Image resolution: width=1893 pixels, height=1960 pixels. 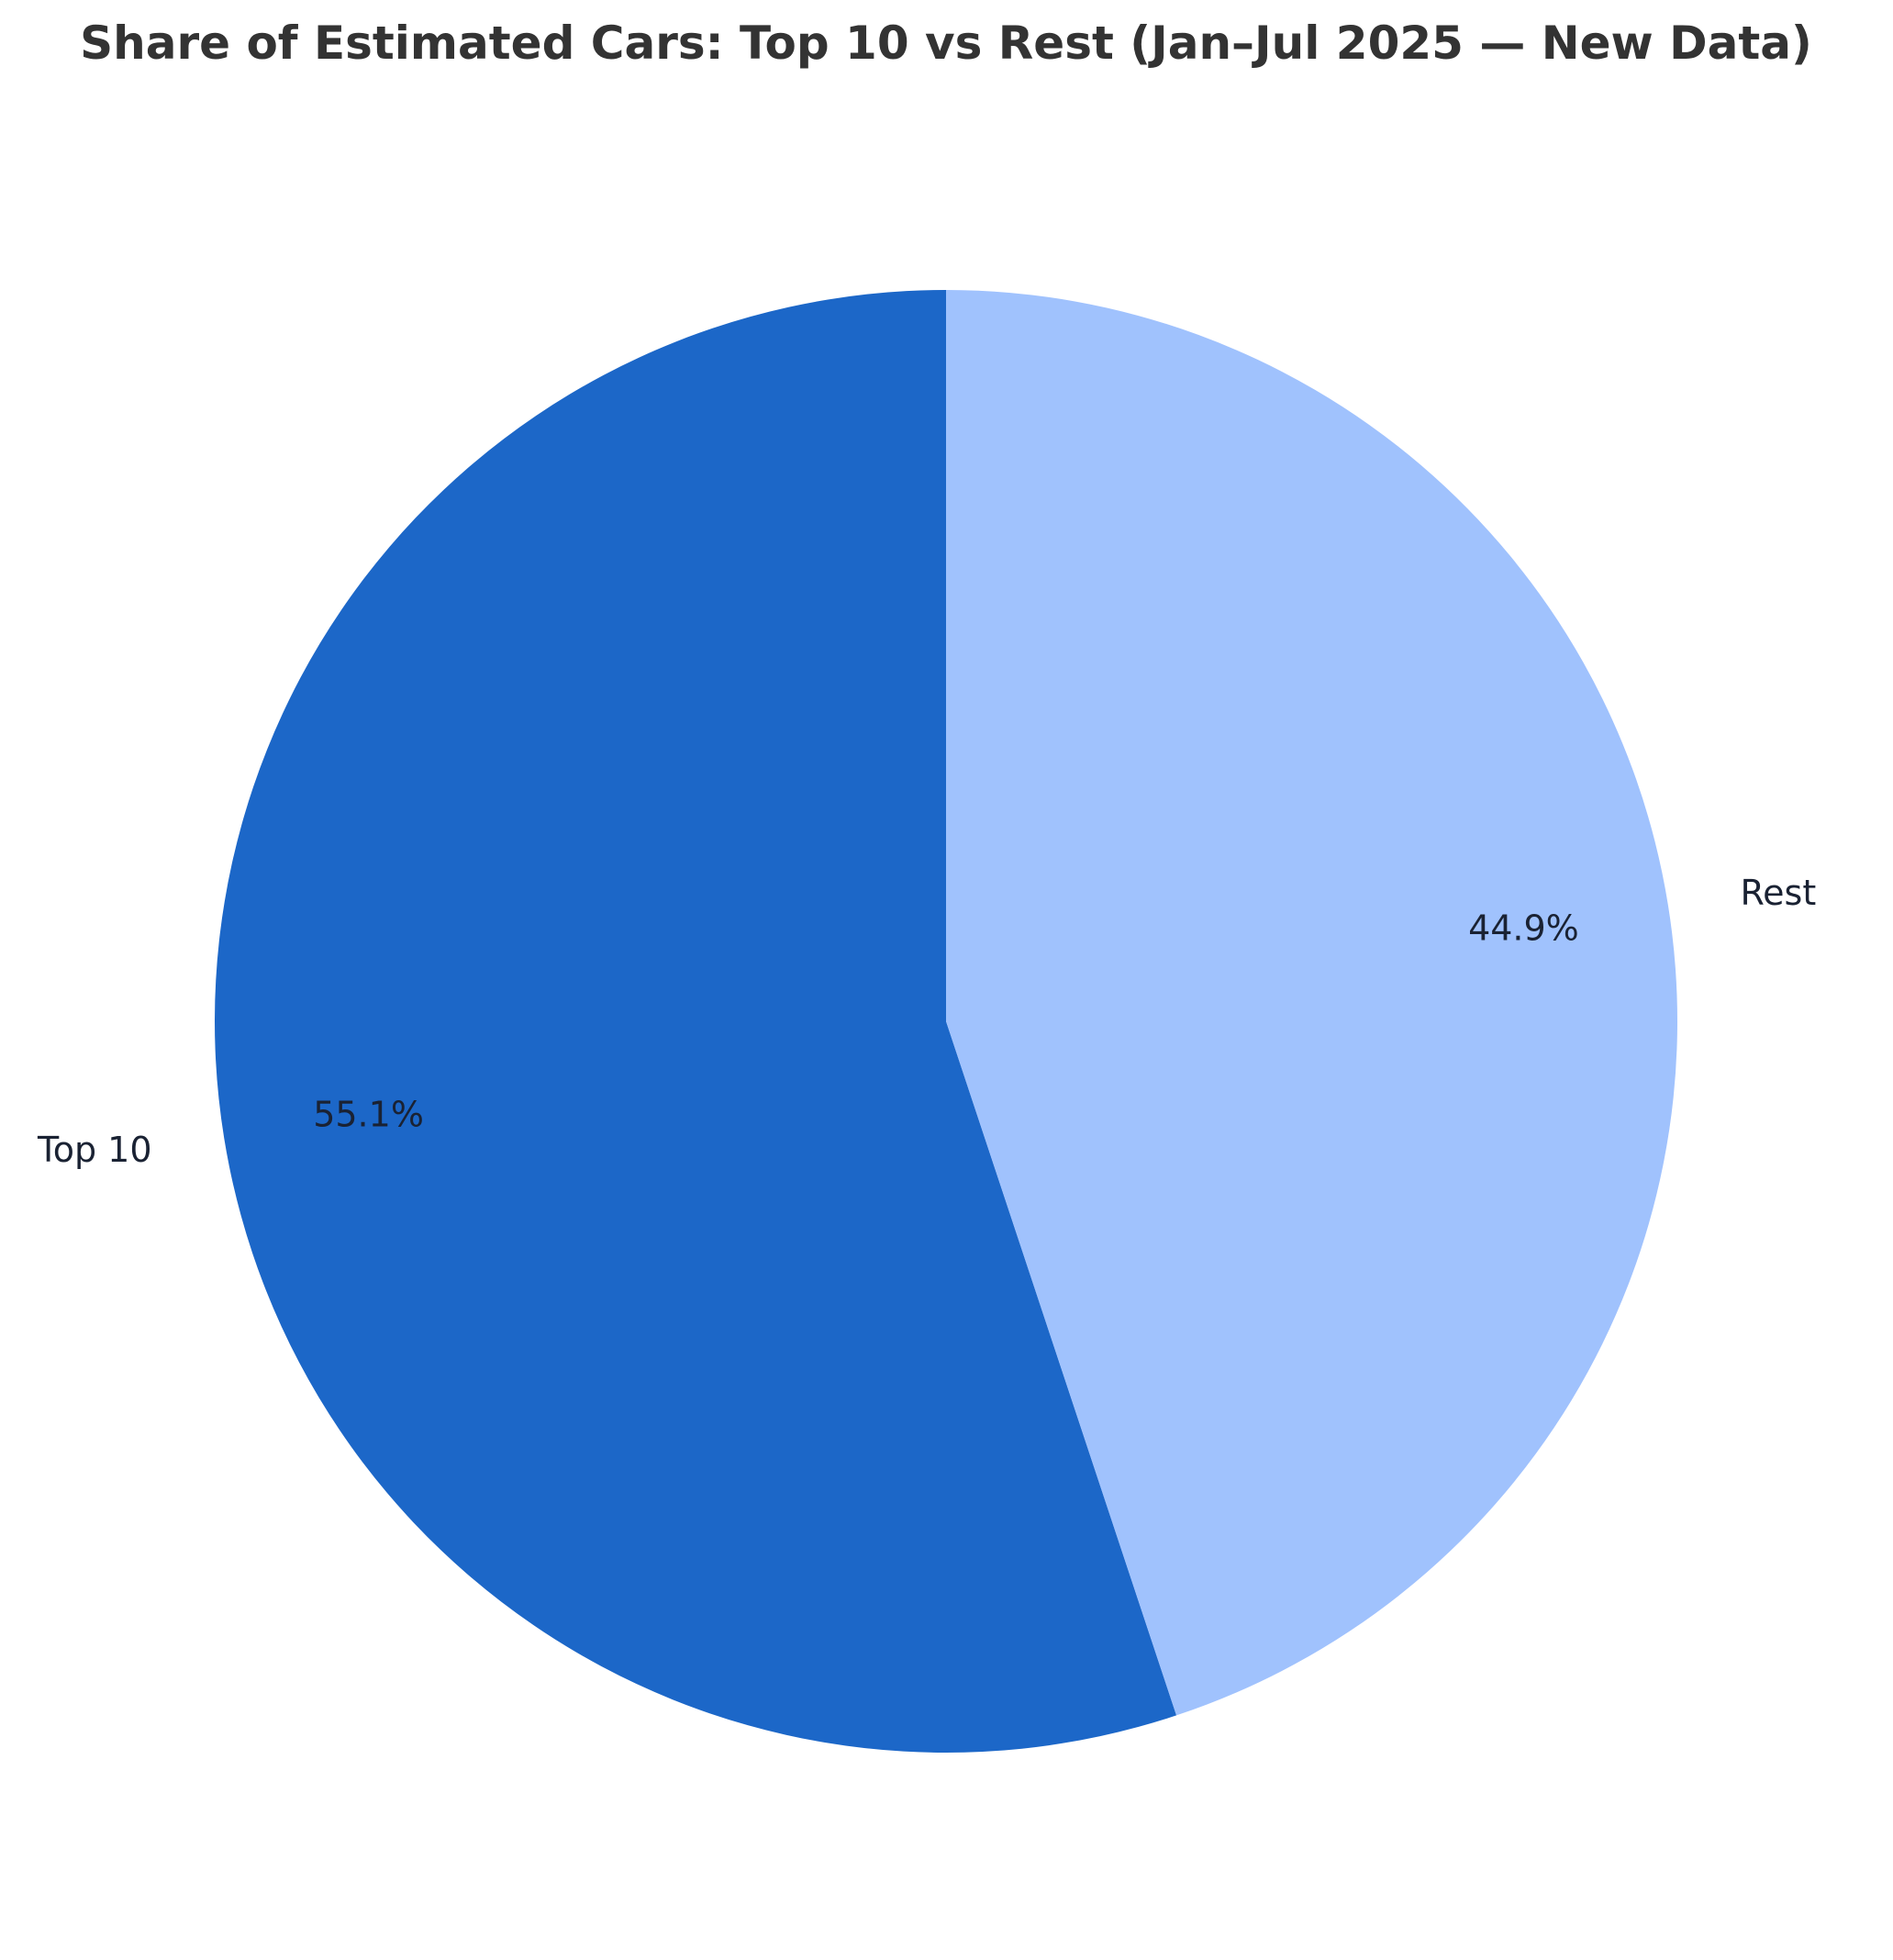 I want to click on category-label: Top 10, so click(x=94, y=1150).